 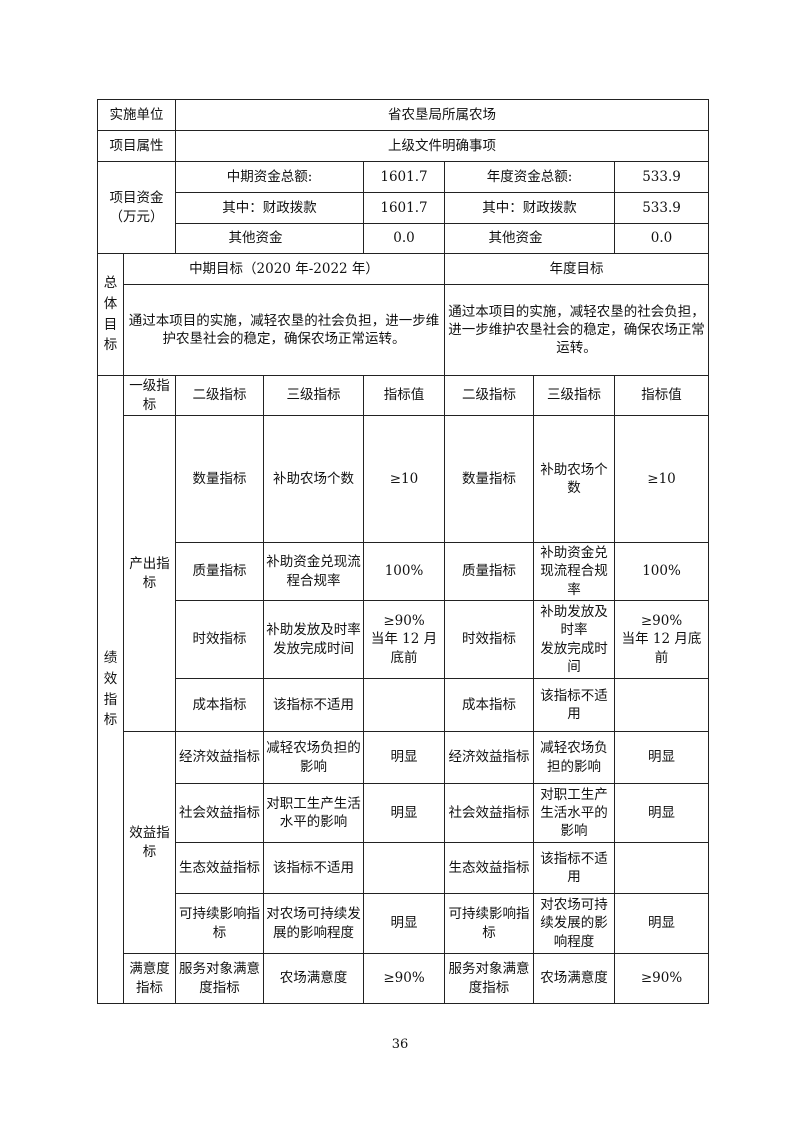 What do you see at coordinates (529, 208) in the screenshot?
I see `year-fiscal-label: 其中：财政拨款` at bounding box center [529, 208].